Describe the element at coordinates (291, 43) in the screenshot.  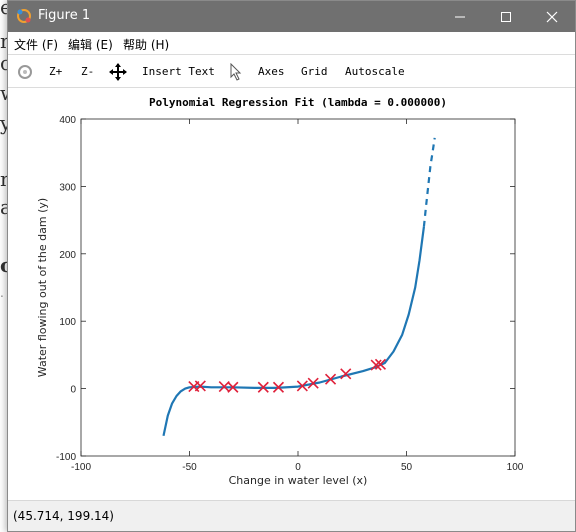
I see `menu-bar: 文件 (F) 编辑 (E) 帮助 (H)` at that location.